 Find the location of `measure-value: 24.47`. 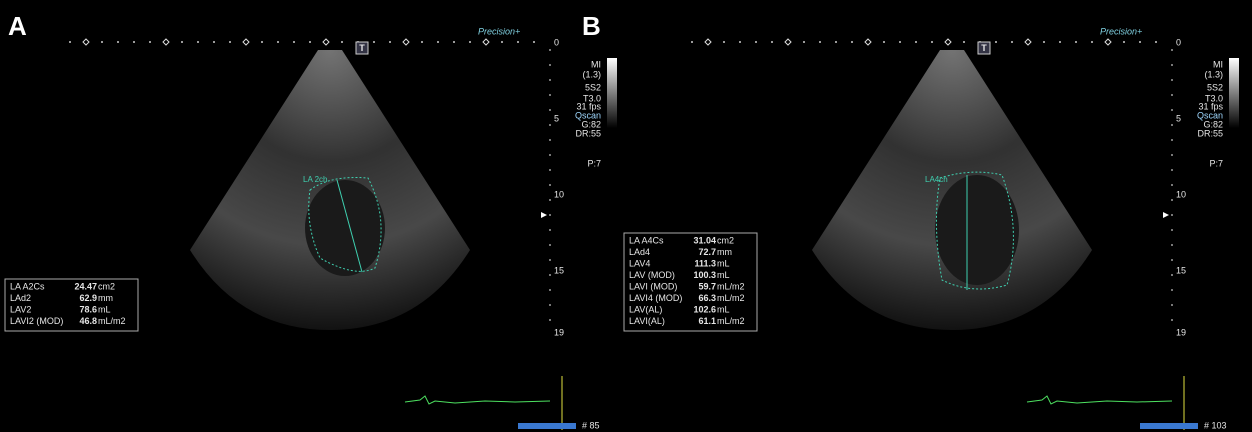

measure-value: 24.47 is located at coordinates (85, 286).